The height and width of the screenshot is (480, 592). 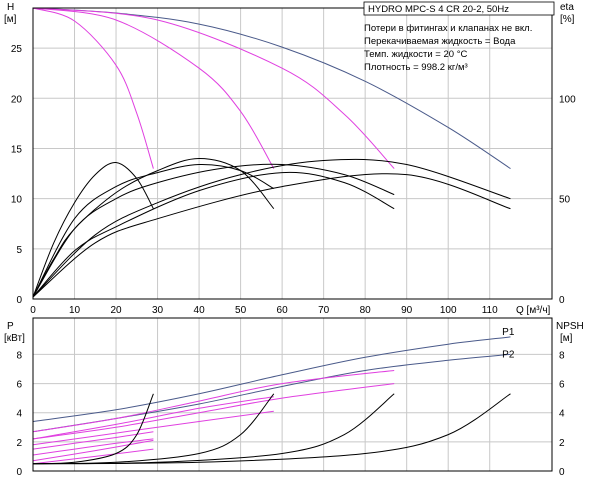 I want to click on head-y-tick-label: 10, so click(x=17, y=200).